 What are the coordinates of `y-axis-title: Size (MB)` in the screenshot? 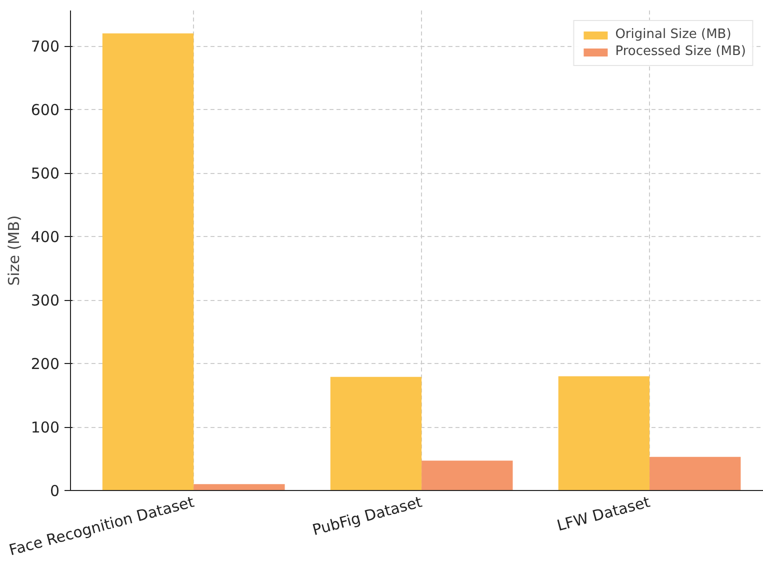 It's located at (13, 250).